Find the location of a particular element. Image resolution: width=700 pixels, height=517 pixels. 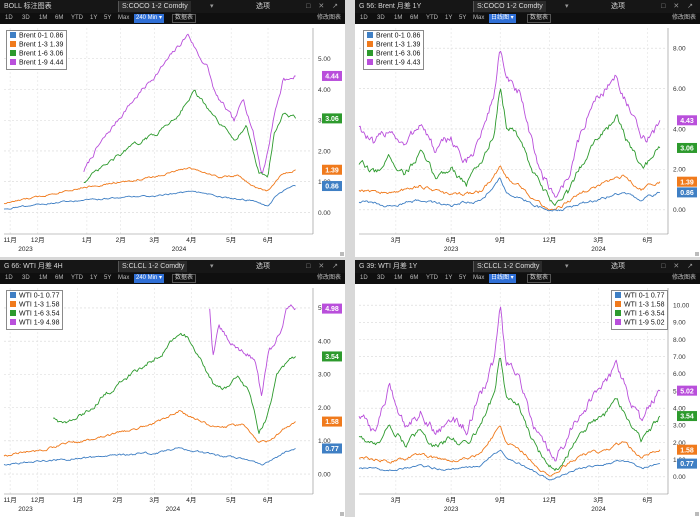

x-tick-label: 4月 is located at coordinates (191, 500).